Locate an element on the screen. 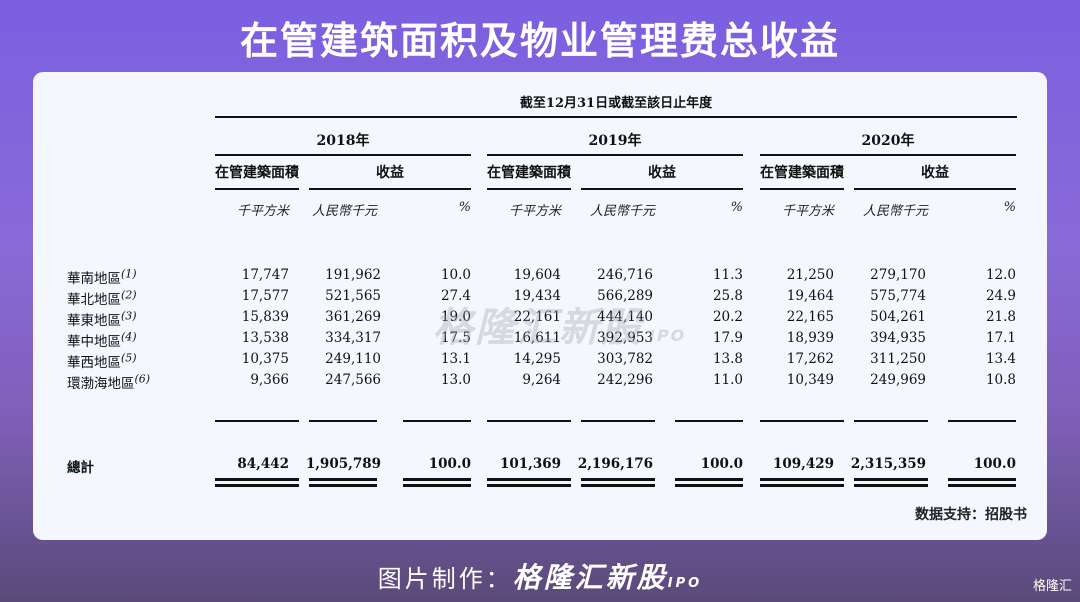 This screenshot has width=1080, height=602. table-cell: 19,464 is located at coordinates (810, 296).